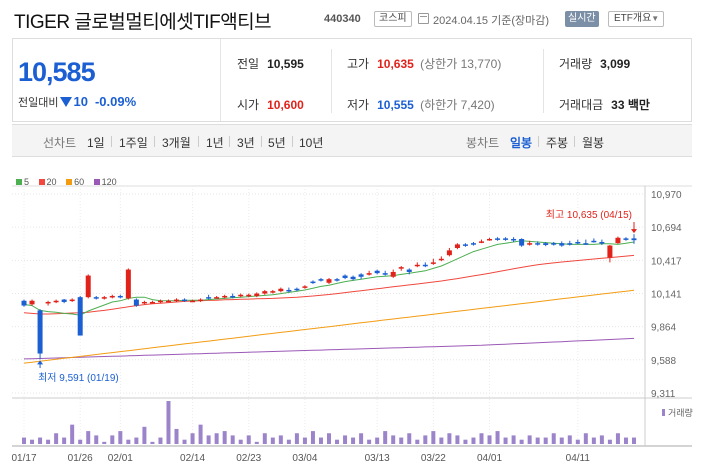 Image resolution: width=704 pixels, height=474 pixels. I want to click on min-arrow-icon, so click(40, 362).